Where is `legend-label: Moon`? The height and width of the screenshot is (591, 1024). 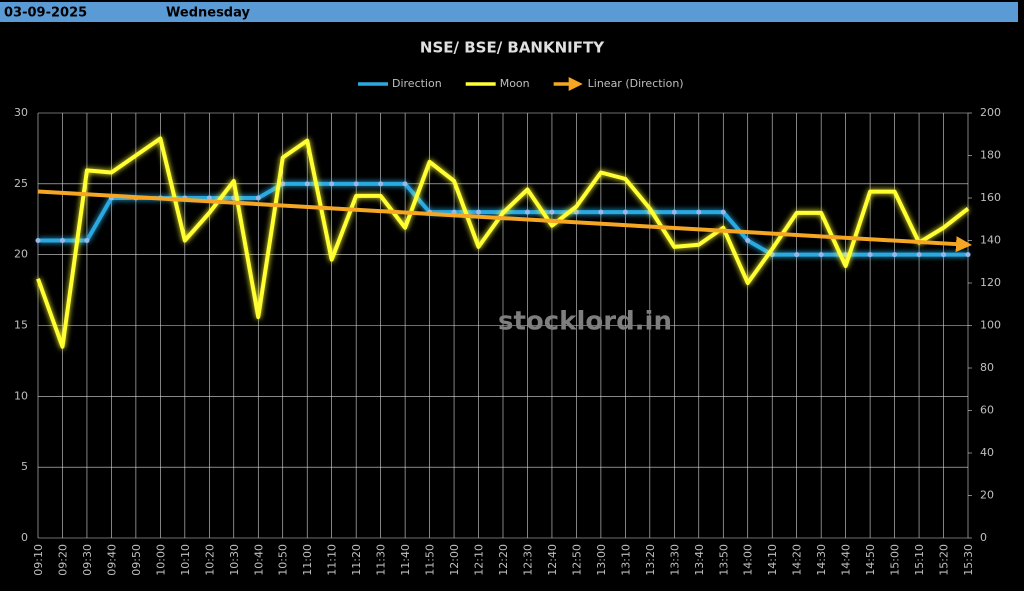 legend-label: Moon is located at coordinates (515, 83).